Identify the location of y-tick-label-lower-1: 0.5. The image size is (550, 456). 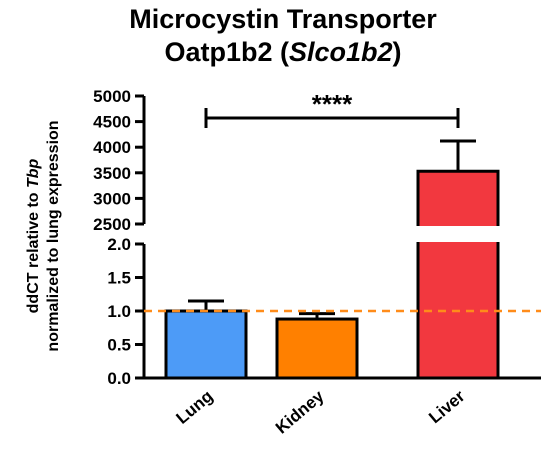
(119, 345).